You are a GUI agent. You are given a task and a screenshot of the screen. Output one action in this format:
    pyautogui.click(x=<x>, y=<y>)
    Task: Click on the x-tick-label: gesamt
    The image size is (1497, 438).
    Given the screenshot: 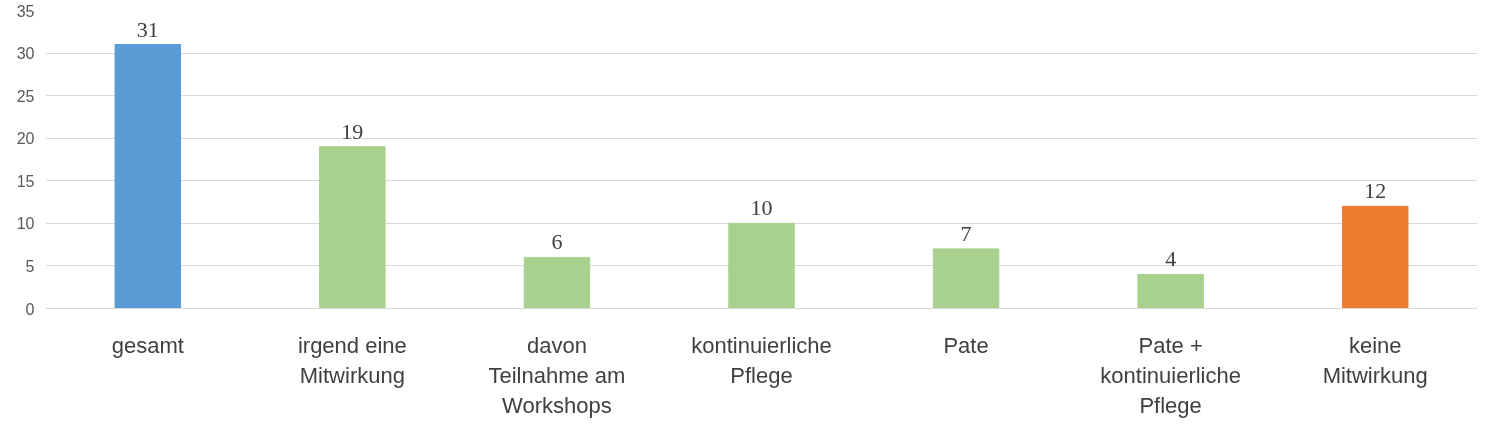 What is the action you would take?
    pyautogui.click(x=147, y=345)
    